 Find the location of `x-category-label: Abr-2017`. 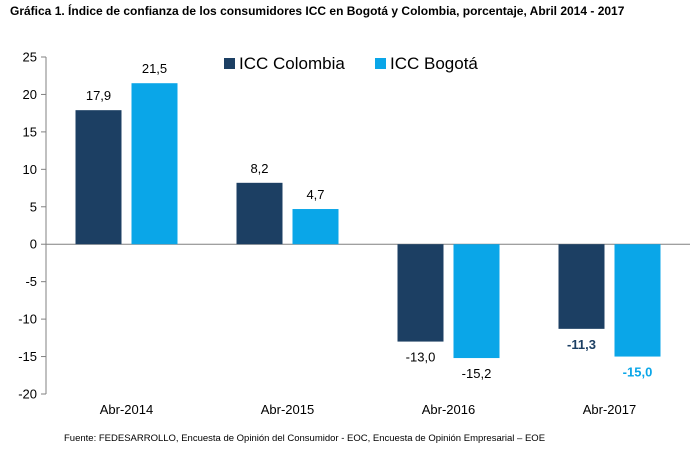

x-category-label: Abr-2017 is located at coordinates (609, 409).